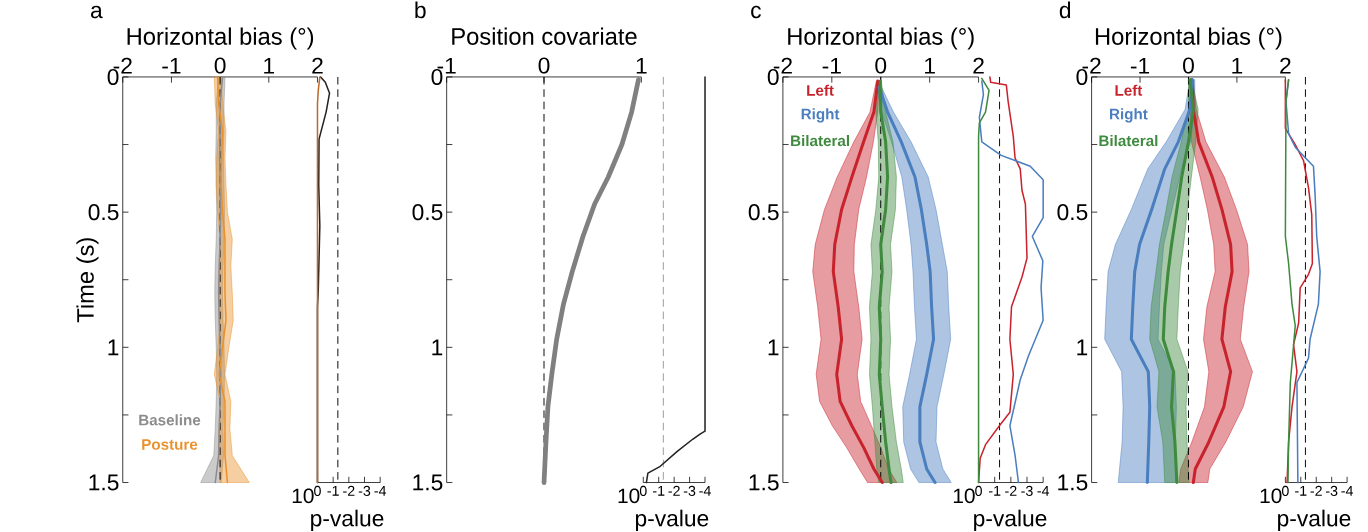 The height and width of the screenshot is (532, 1368). I want to click on series-label: Posture, so click(170, 444).